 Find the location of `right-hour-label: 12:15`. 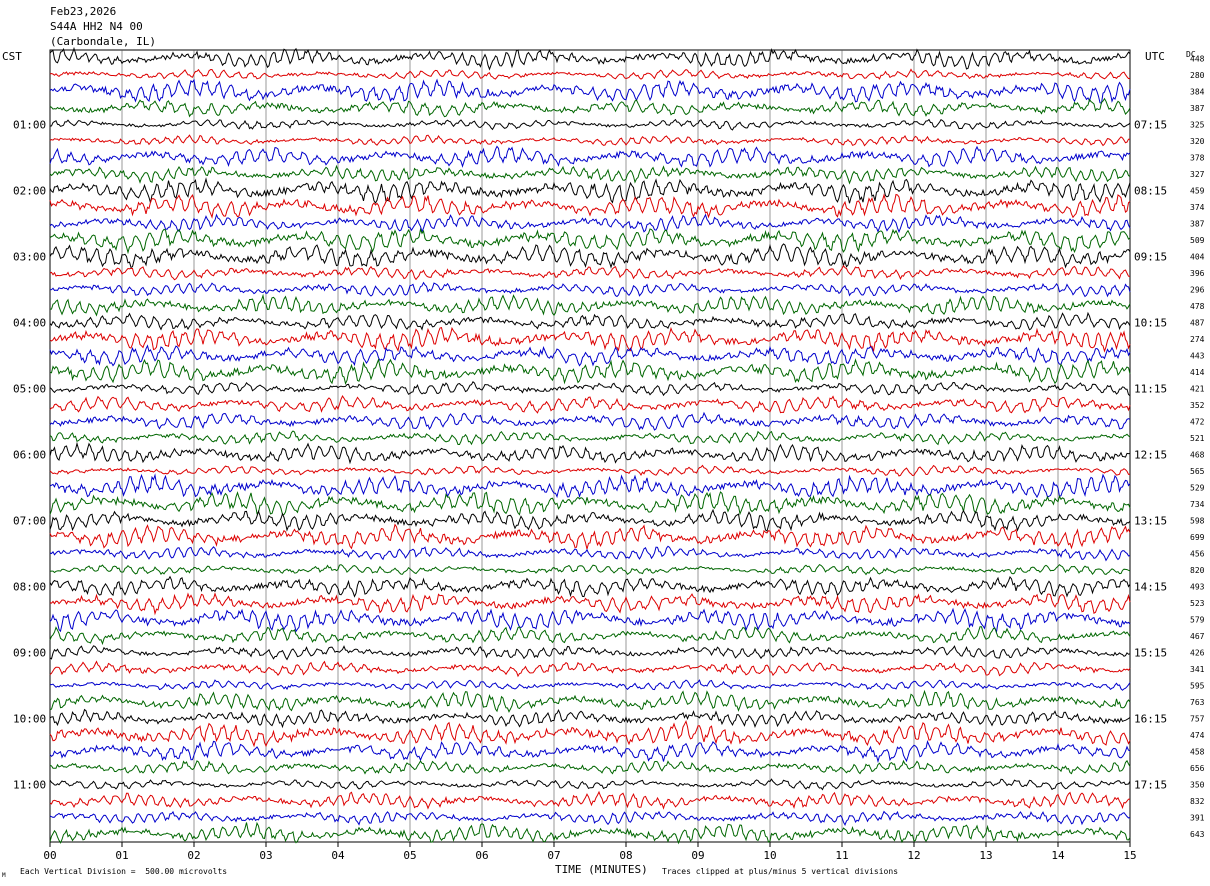

right-hour-label: 12:15 is located at coordinates (1150, 454).